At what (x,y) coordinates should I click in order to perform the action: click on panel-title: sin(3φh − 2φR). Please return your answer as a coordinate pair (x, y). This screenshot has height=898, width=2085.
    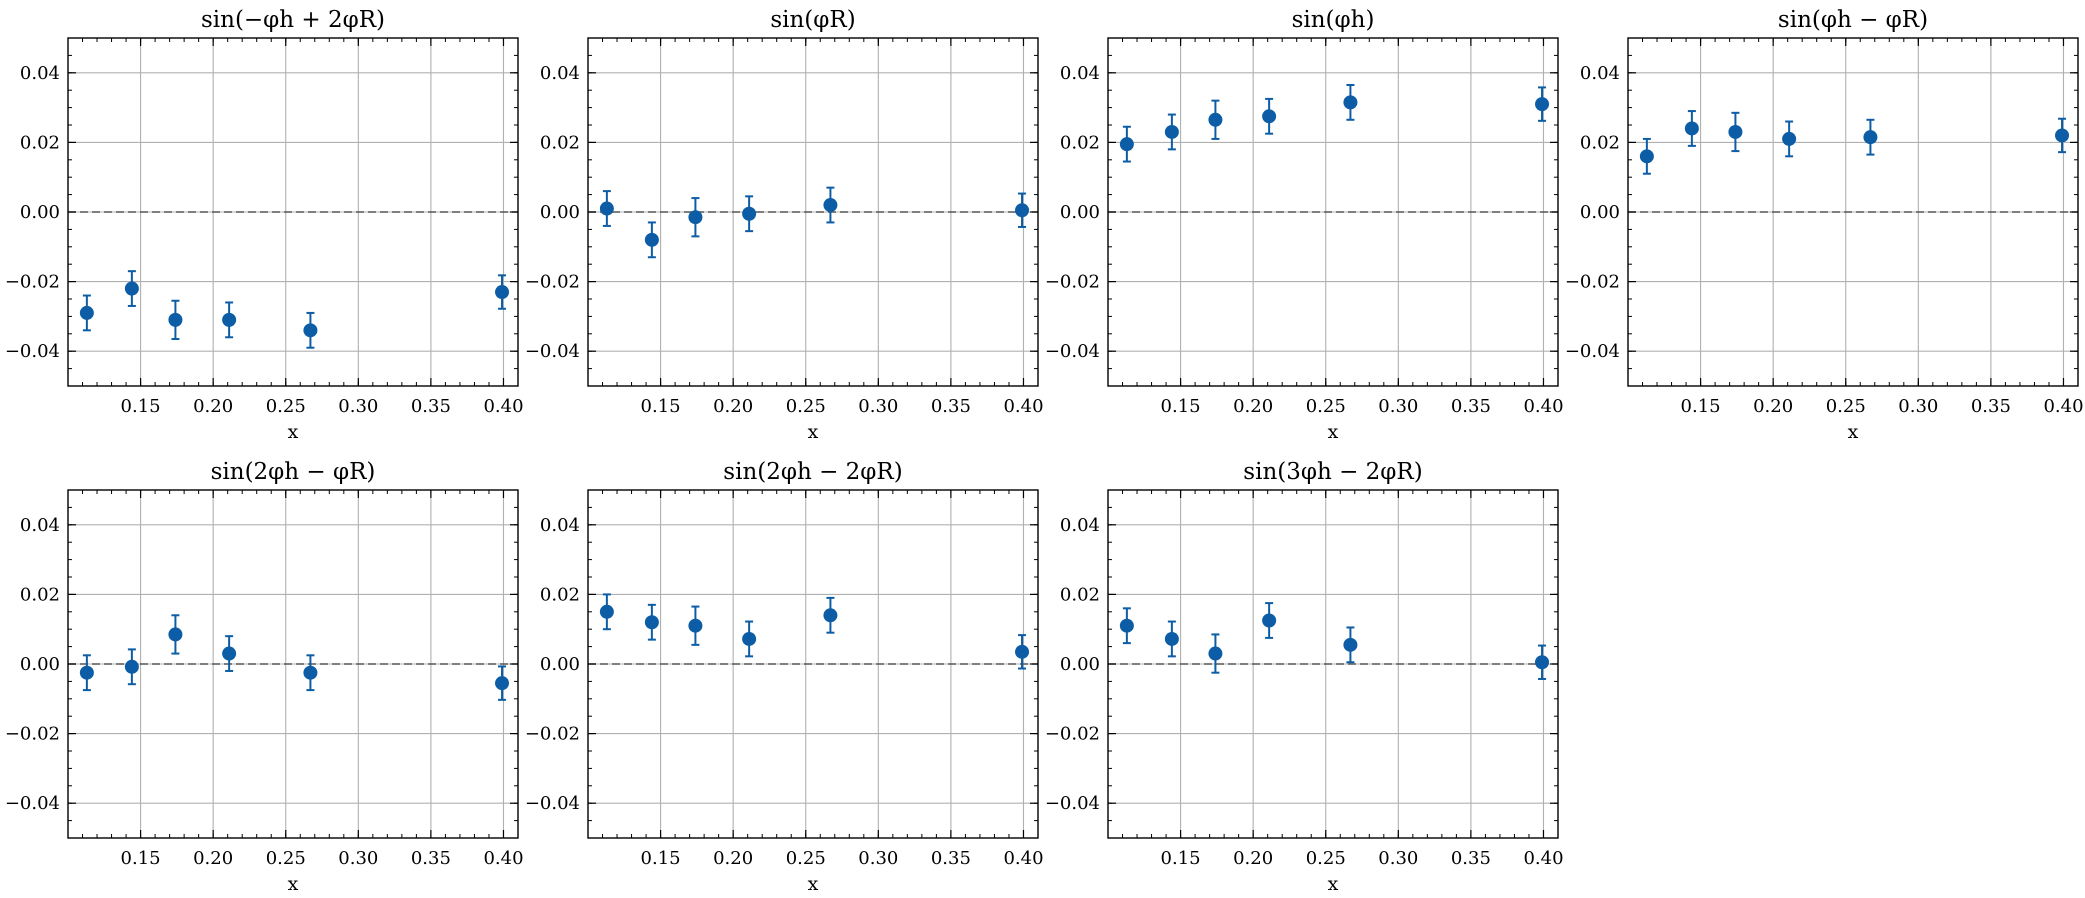
    Looking at the image, I should click on (1332, 472).